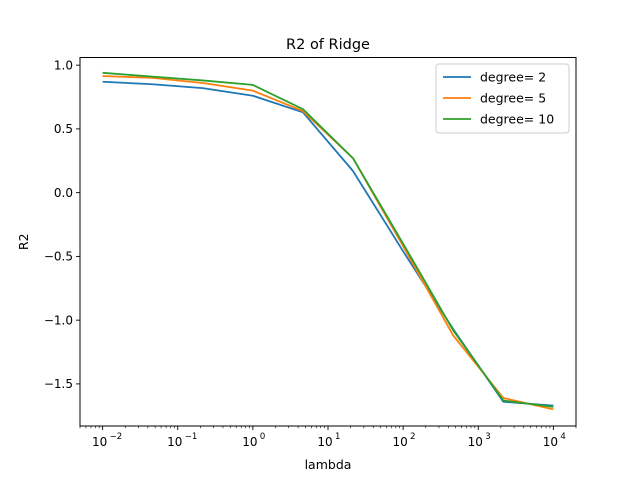 Image resolution: width=640 pixels, height=478 pixels. I want to click on legend-box, so click(502, 98).